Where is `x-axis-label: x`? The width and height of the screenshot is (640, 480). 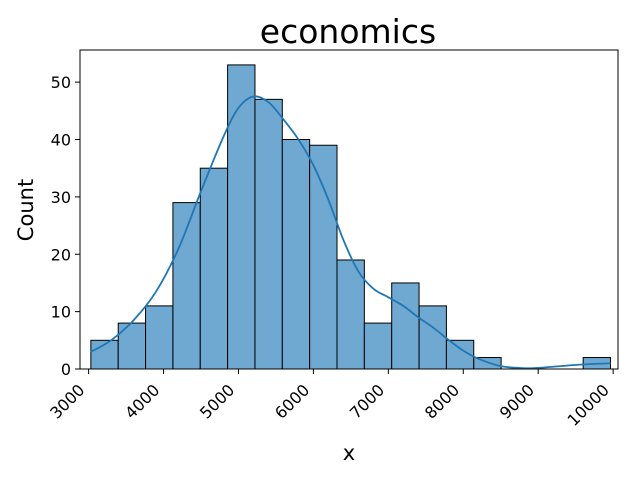 x-axis-label: x is located at coordinates (349, 453).